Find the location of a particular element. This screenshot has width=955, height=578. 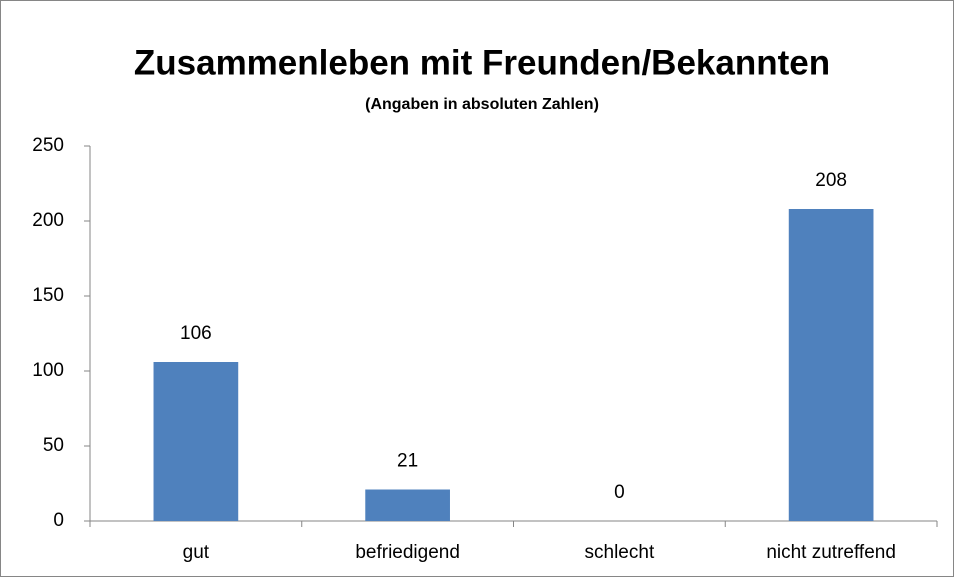

y-tick-label: 50 is located at coordinates (53, 445).